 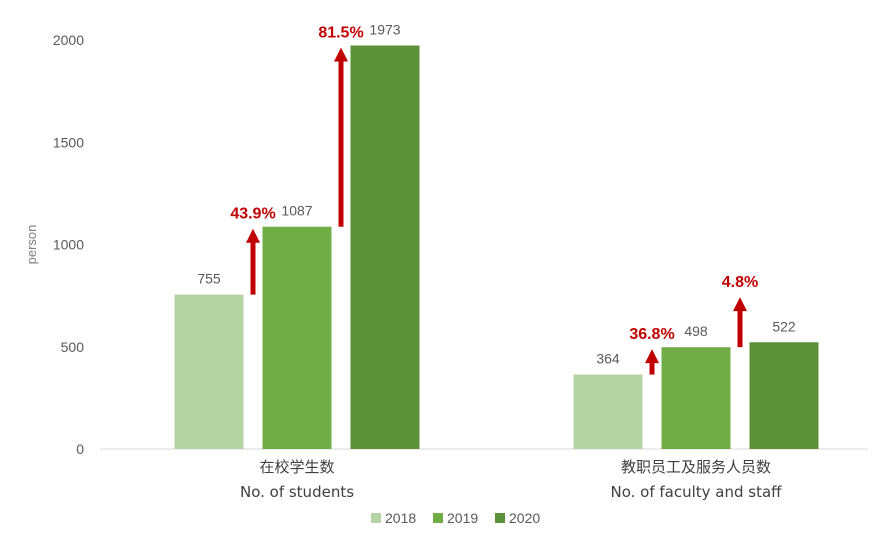 I want to click on growth-label: 4.8%, so click(x=740, y=282).